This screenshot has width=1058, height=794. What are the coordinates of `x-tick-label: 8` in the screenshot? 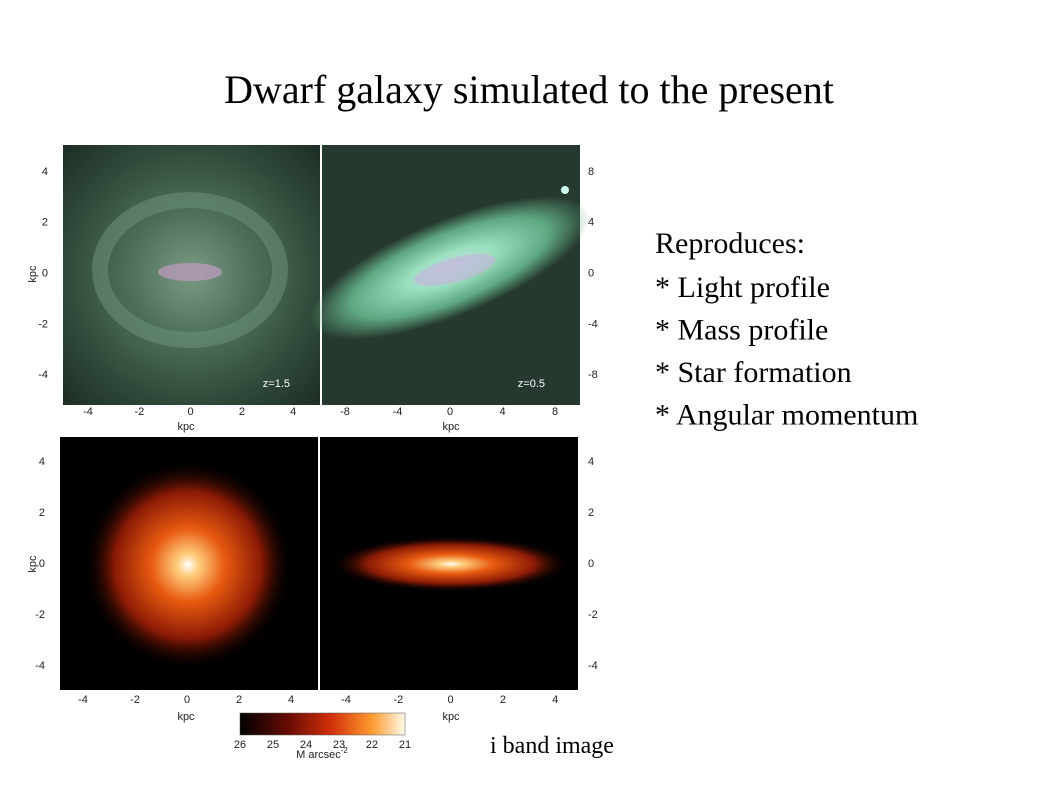 It's located at (555, 412).